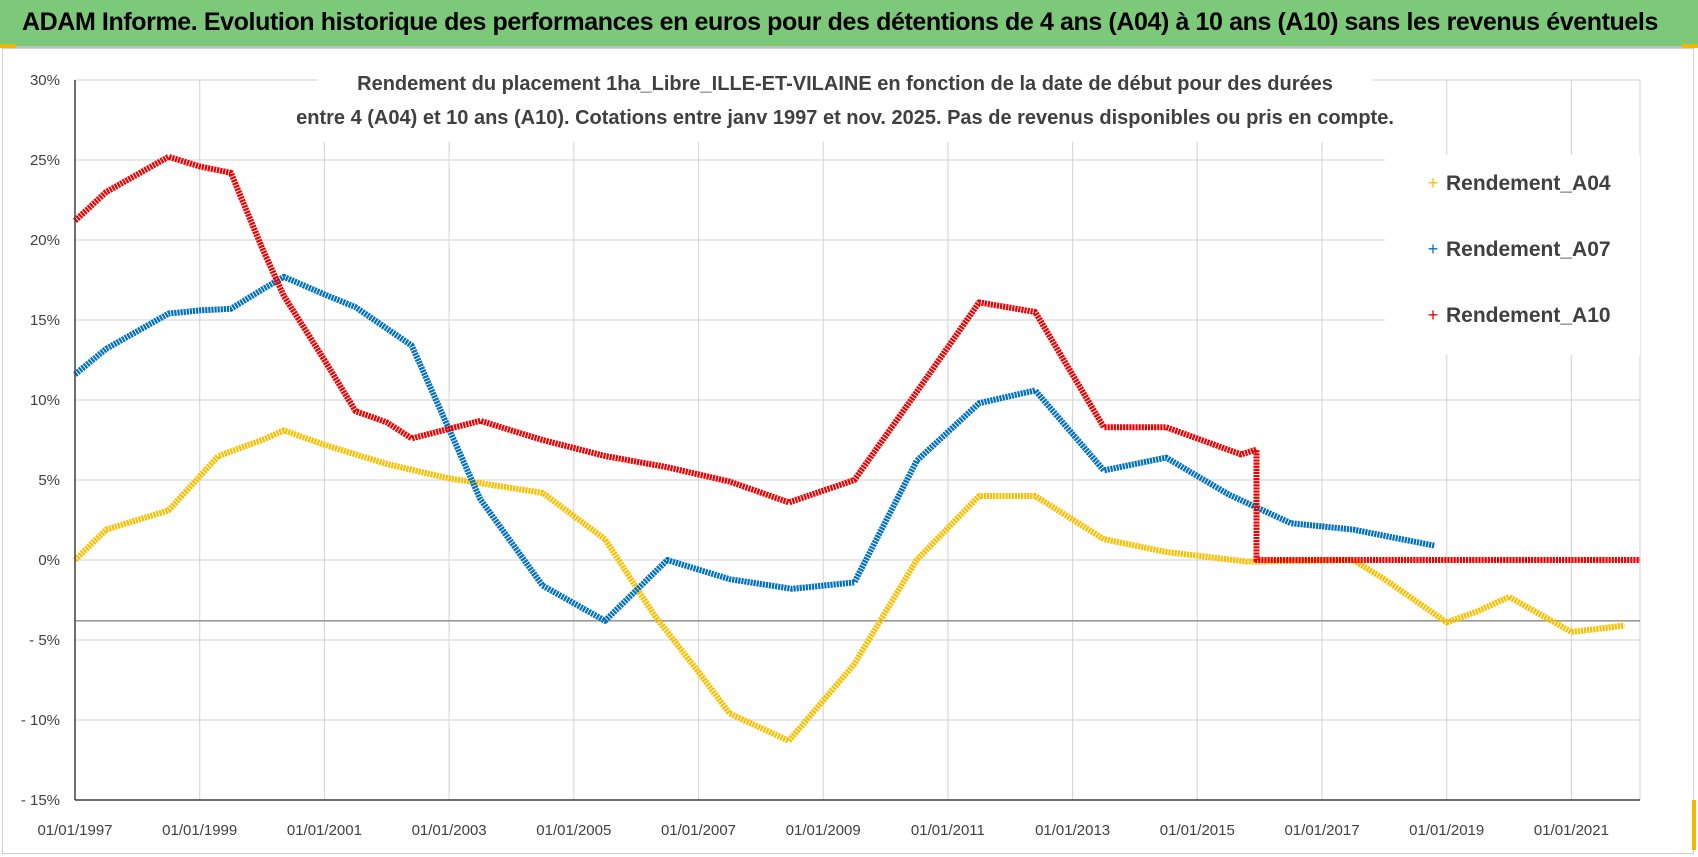  I want to click on legend-background, so click(1512, 255).